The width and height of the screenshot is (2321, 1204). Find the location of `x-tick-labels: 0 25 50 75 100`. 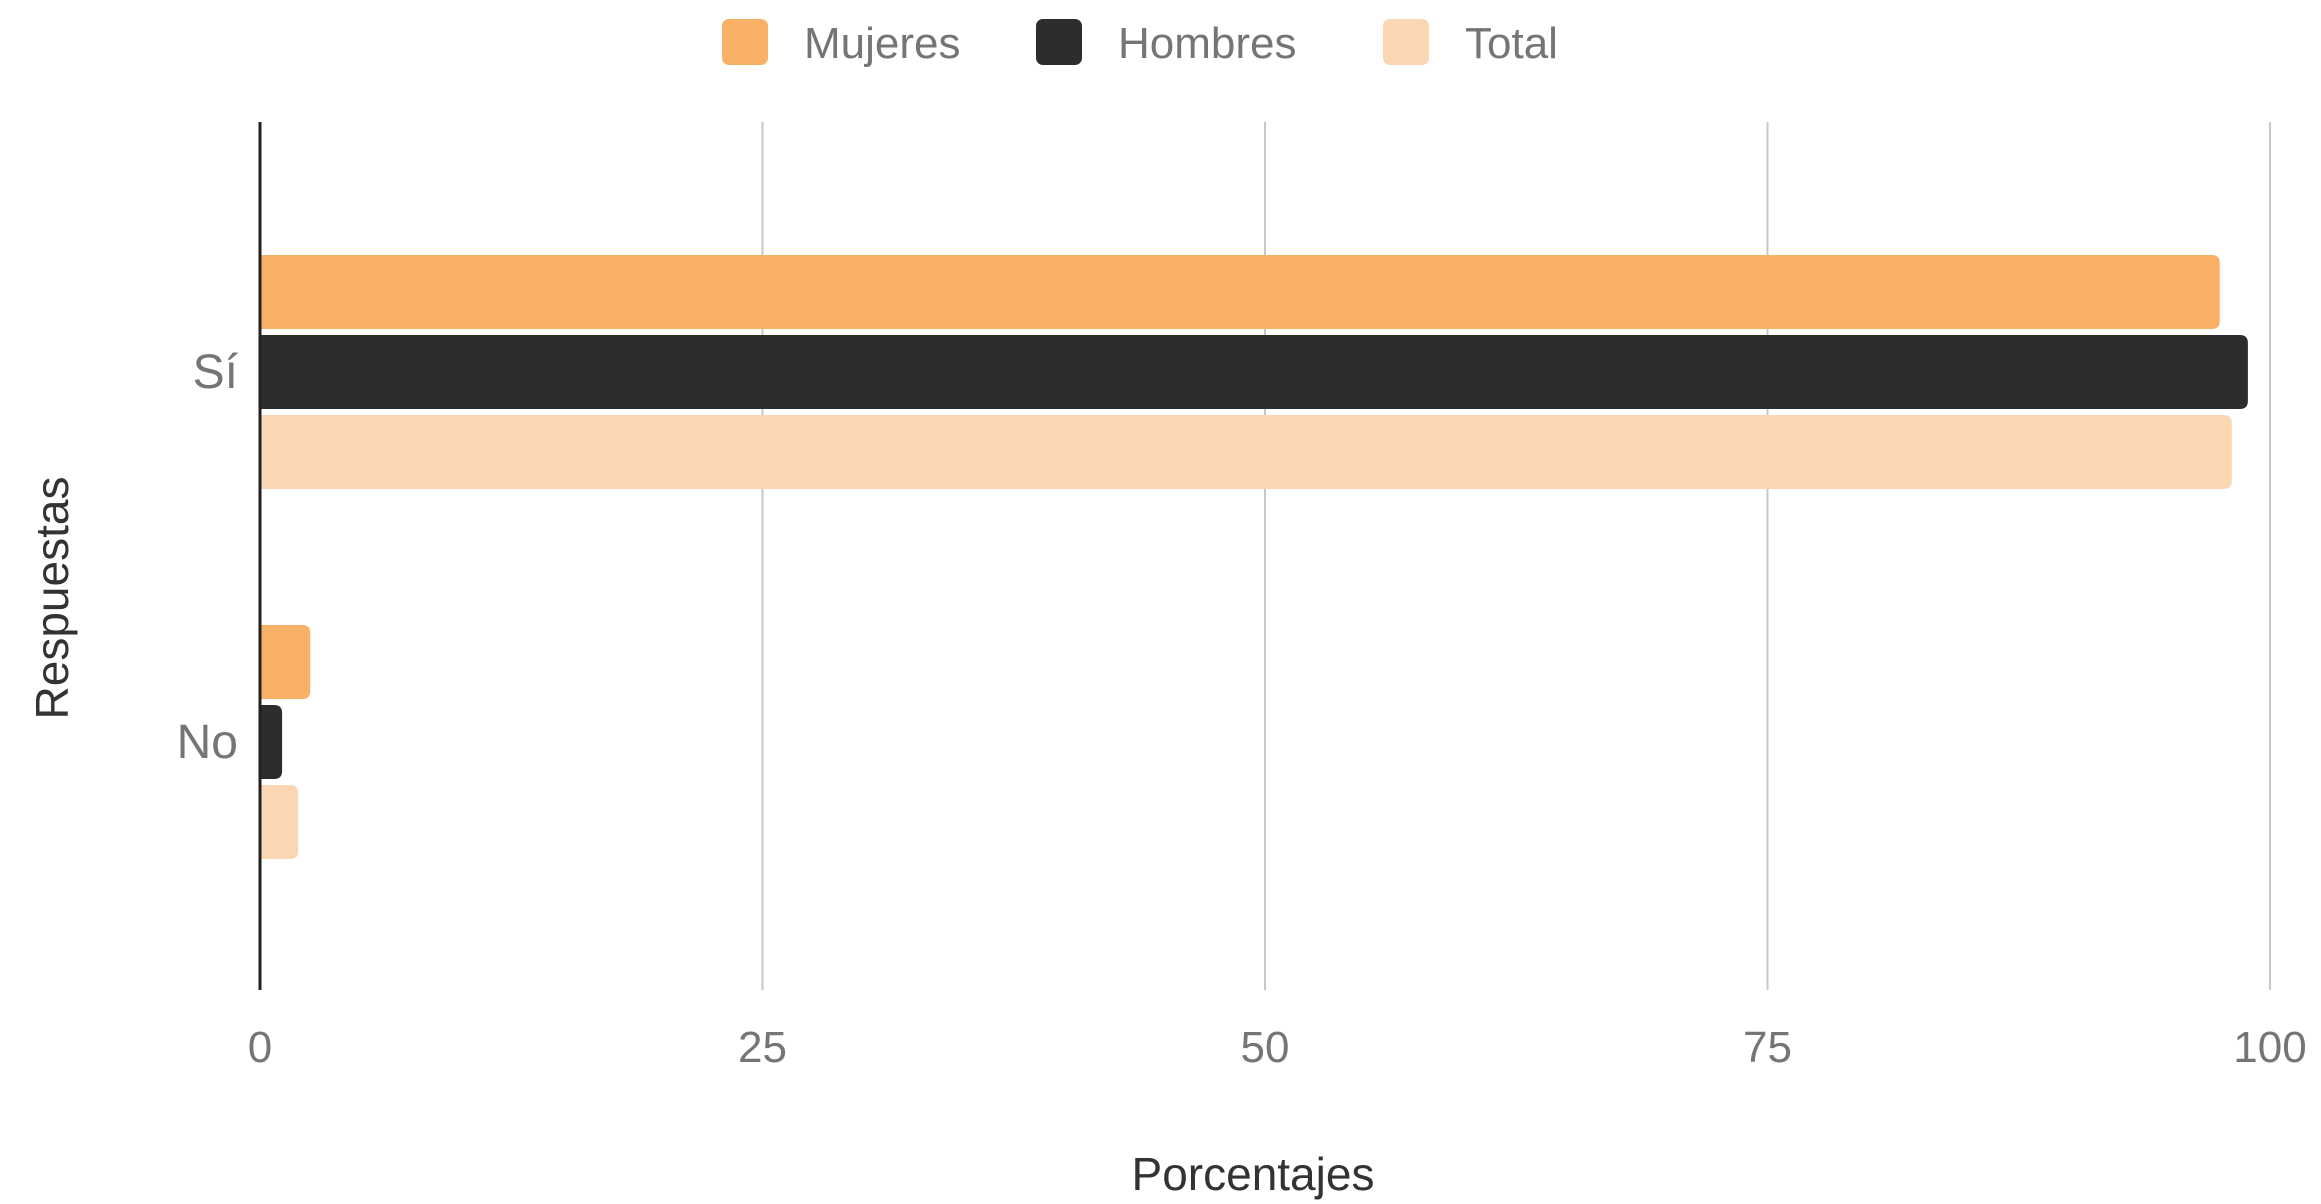

x-tick-labels: 0 25 50 75 100 is located at coordinates (1277, 1047).